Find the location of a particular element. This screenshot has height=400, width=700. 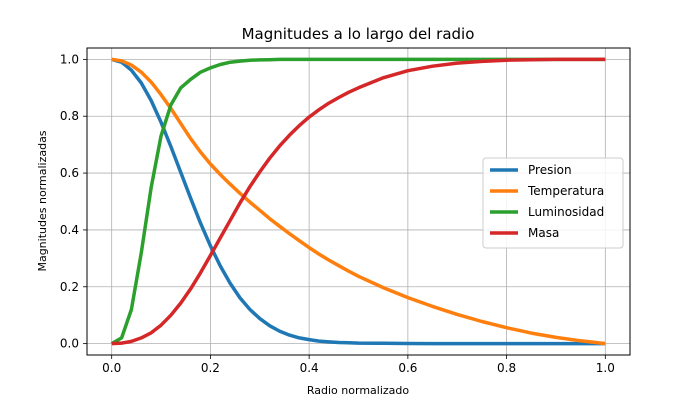

legend-label-masa: Masa is located at coordinates (543, 233).